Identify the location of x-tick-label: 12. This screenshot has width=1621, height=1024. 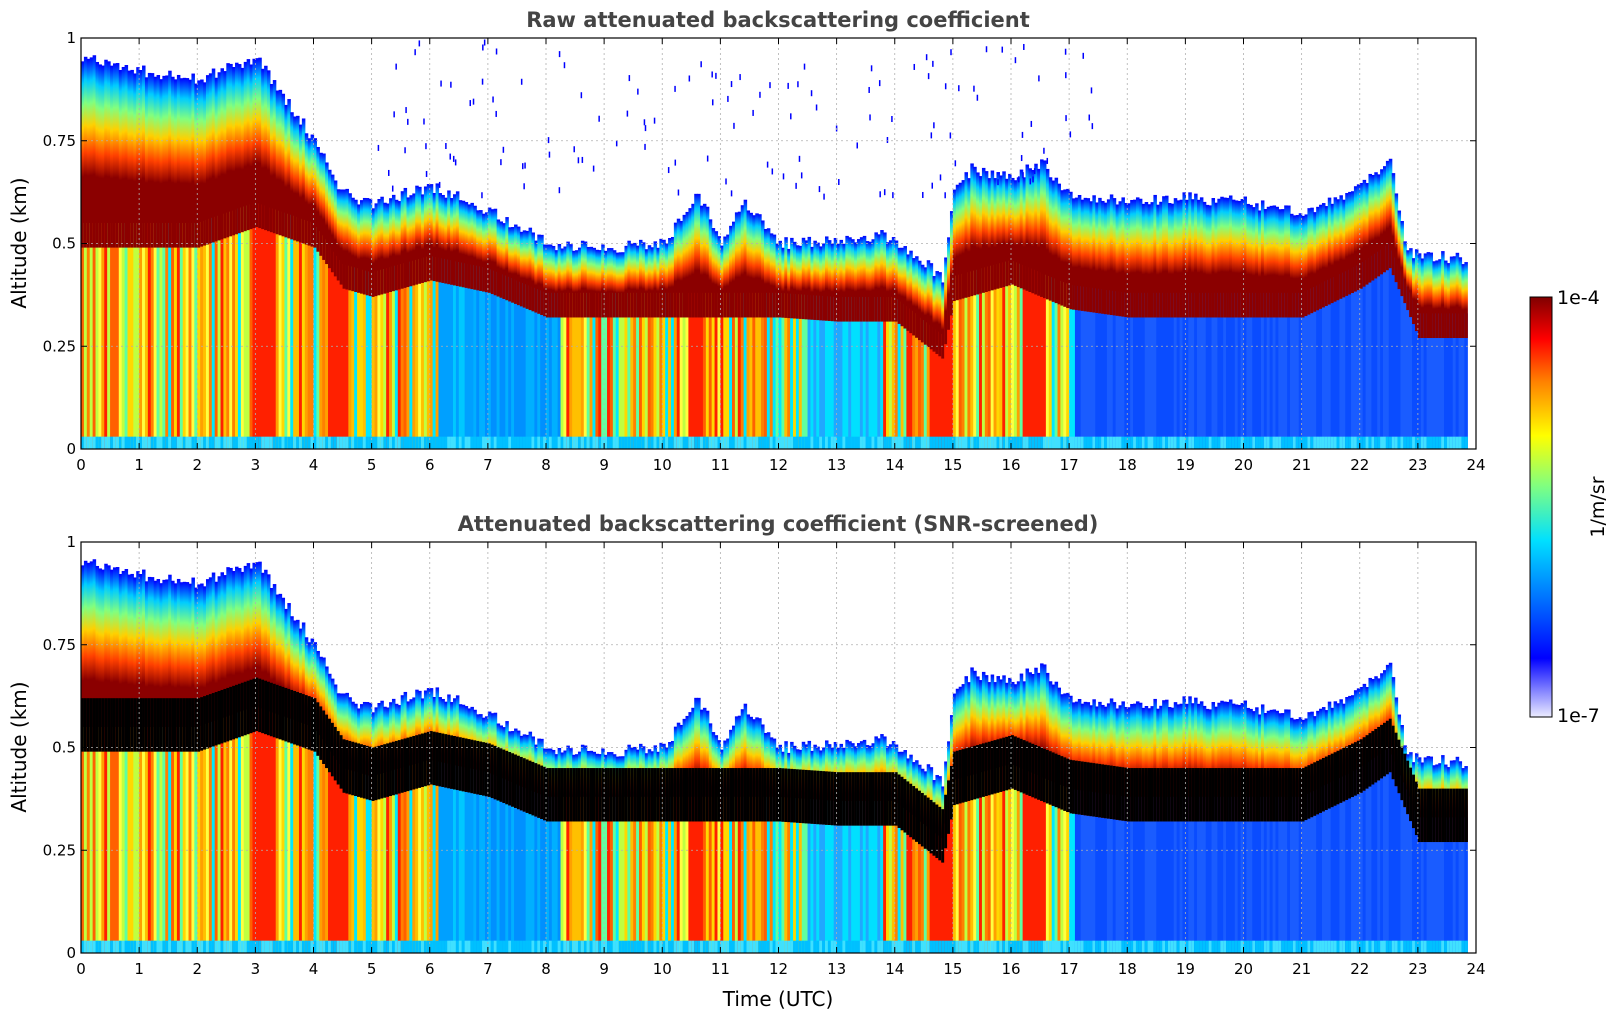
(778, 969).